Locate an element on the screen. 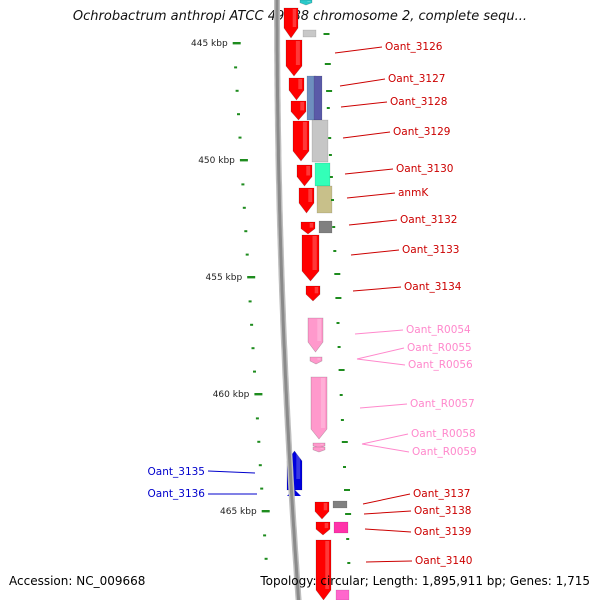  gene-label: Oant_3139 is located at coordinates (442, 532).